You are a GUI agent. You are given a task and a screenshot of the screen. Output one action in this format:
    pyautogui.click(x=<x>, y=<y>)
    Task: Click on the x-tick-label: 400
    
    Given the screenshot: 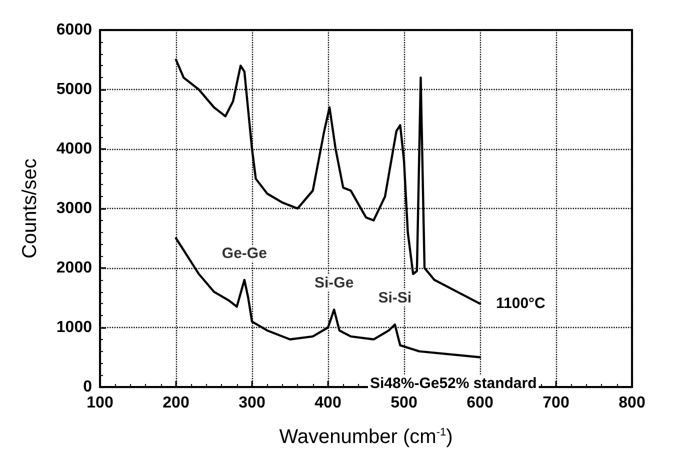 What is the action you would take?
    pyautogui.click(x=328, y=403)
    